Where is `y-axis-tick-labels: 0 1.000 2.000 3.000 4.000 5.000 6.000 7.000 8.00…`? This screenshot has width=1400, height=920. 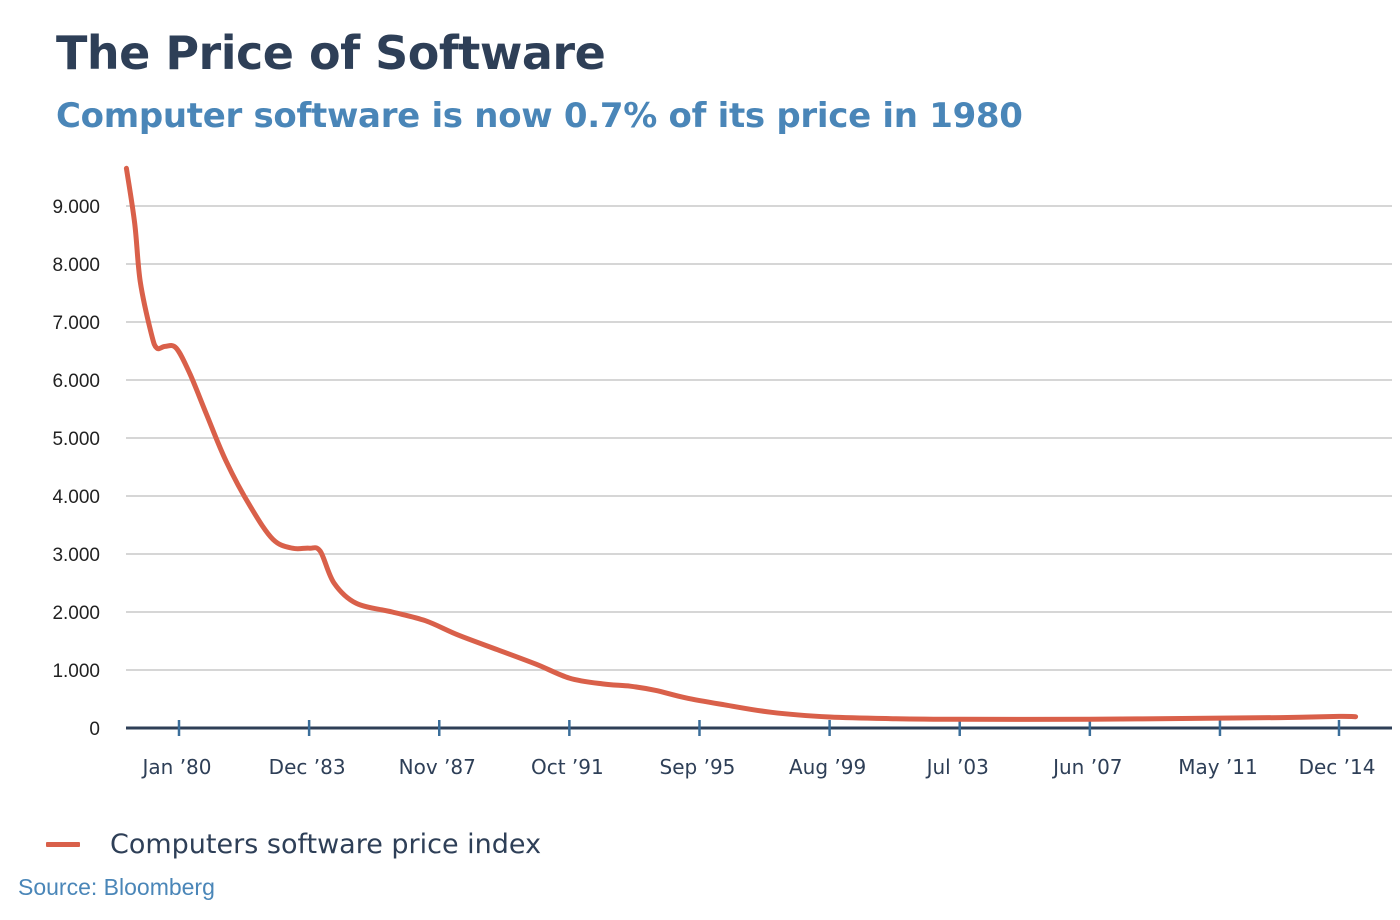
y-axis-tick-labels: 0 1.000 2.000 3.000 4.000 5.000 6.000 7.000 8.00… is located at coordinates (76, 468).